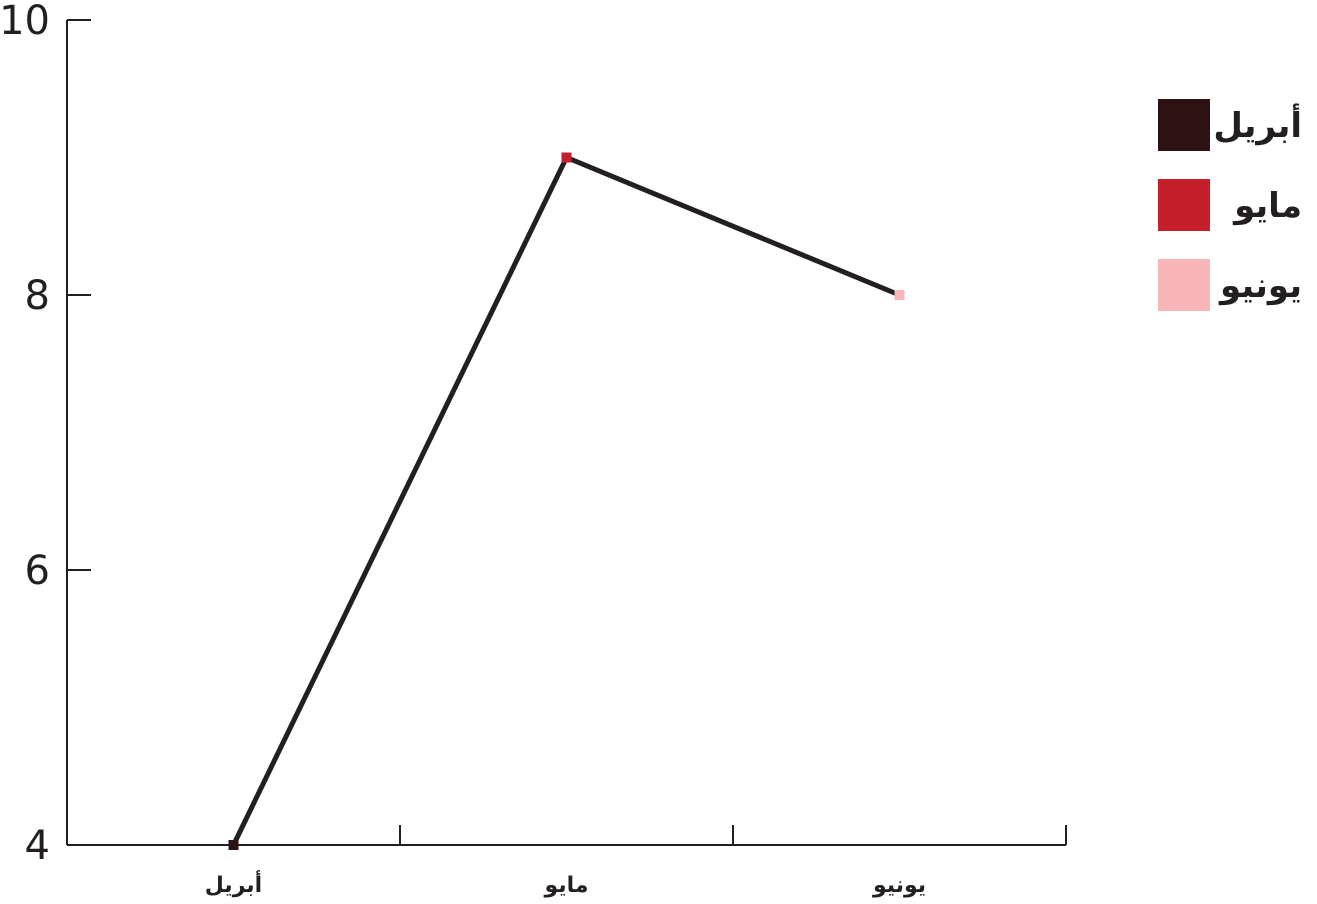  What do you see at coordinates (37, 846) in the screenshot?
I see `y-tick-label: 4` at bounding box center [37, 846].